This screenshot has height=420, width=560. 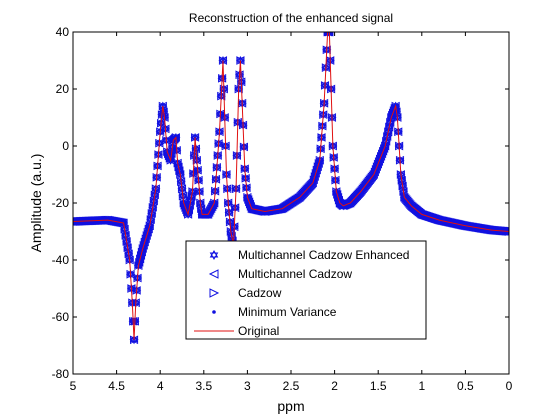 I want to click on y-tick-label: -40, so click(x=61, y=260).